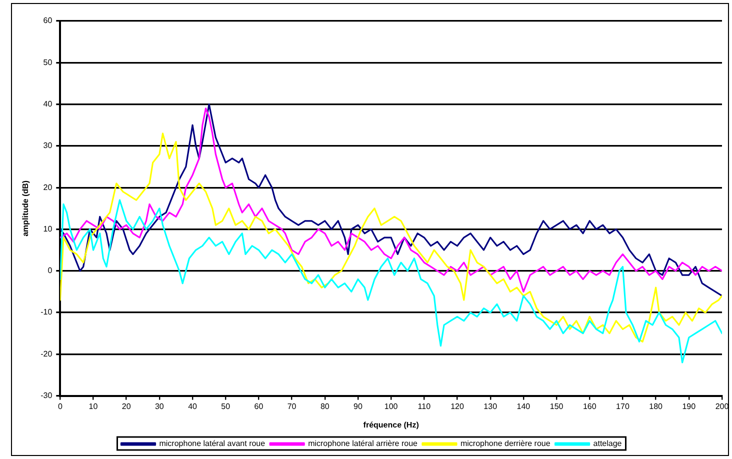  I want to click on y-tick-label: 40, so click(48, 103).